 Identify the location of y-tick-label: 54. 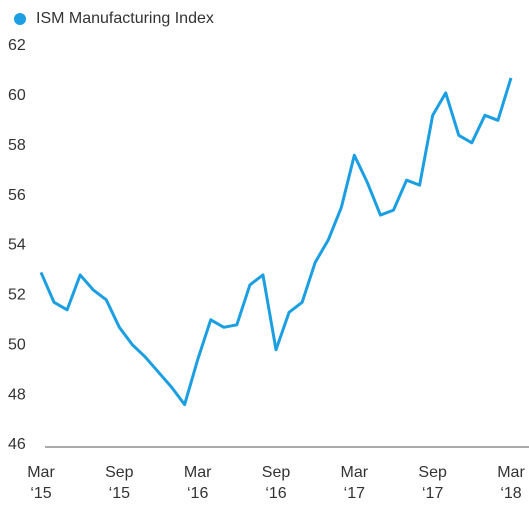
(17, 245).